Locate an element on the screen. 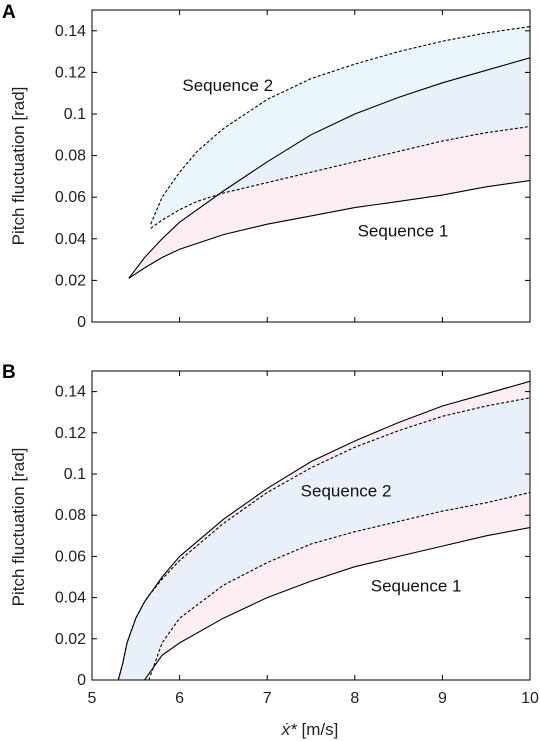 The image size is (540, 741). annotations-a: Sequence 2 Sequence 1 is located at coordinates (315, 158).